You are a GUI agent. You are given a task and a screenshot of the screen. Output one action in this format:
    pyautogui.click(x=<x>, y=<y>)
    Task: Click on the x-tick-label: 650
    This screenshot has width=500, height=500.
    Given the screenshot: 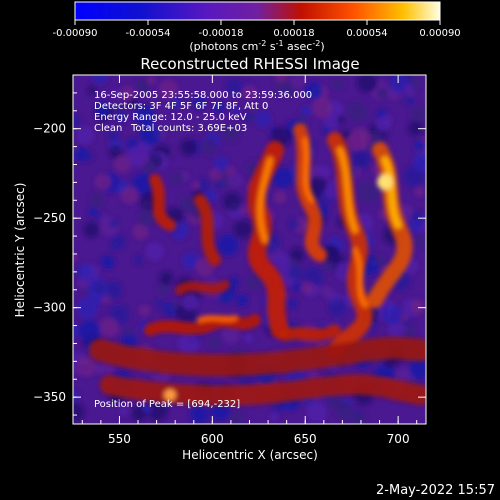 What is the action you would take?
    pyautogui.click(x=305, y=439)
    